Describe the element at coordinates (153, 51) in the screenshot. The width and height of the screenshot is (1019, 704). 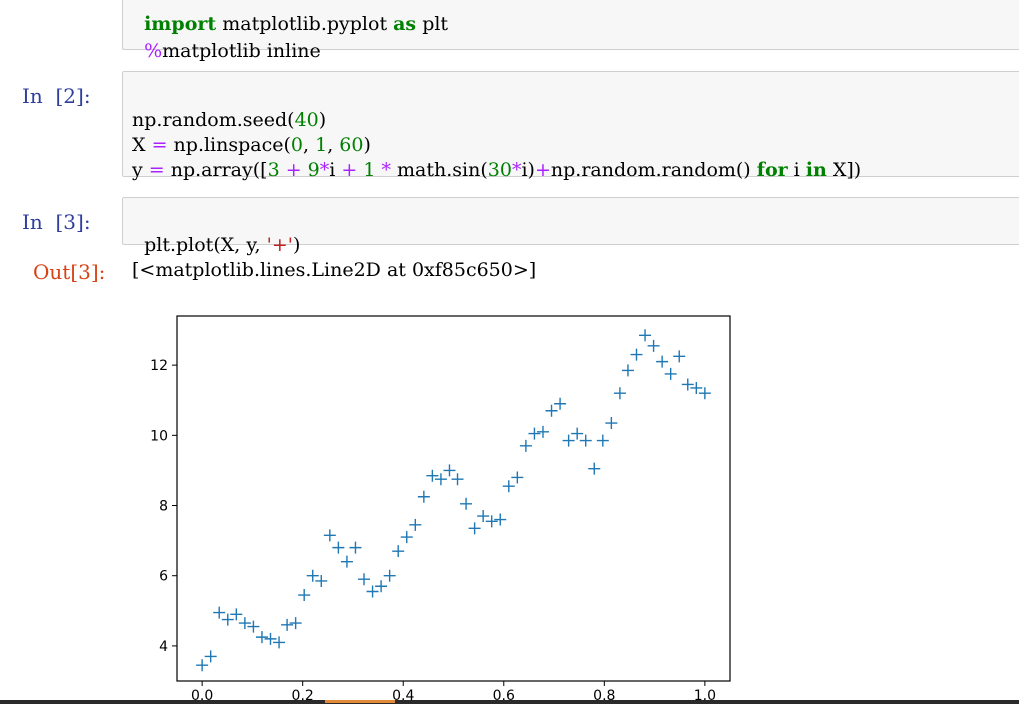
I see `magic-percent: %` at that location.